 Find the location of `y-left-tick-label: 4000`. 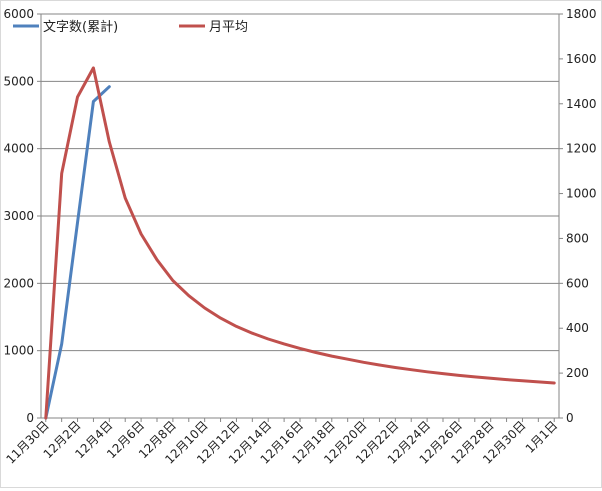

y-left-tick-label: 4000 is located at coordinates (18, 149).